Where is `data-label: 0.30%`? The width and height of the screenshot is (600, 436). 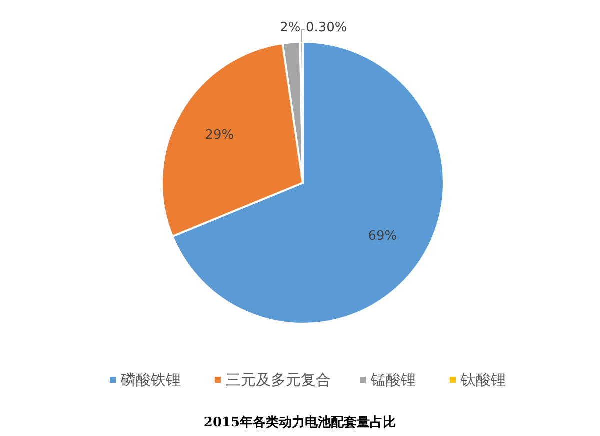 data-label: 0.30% is located at coordinates (327, 28).